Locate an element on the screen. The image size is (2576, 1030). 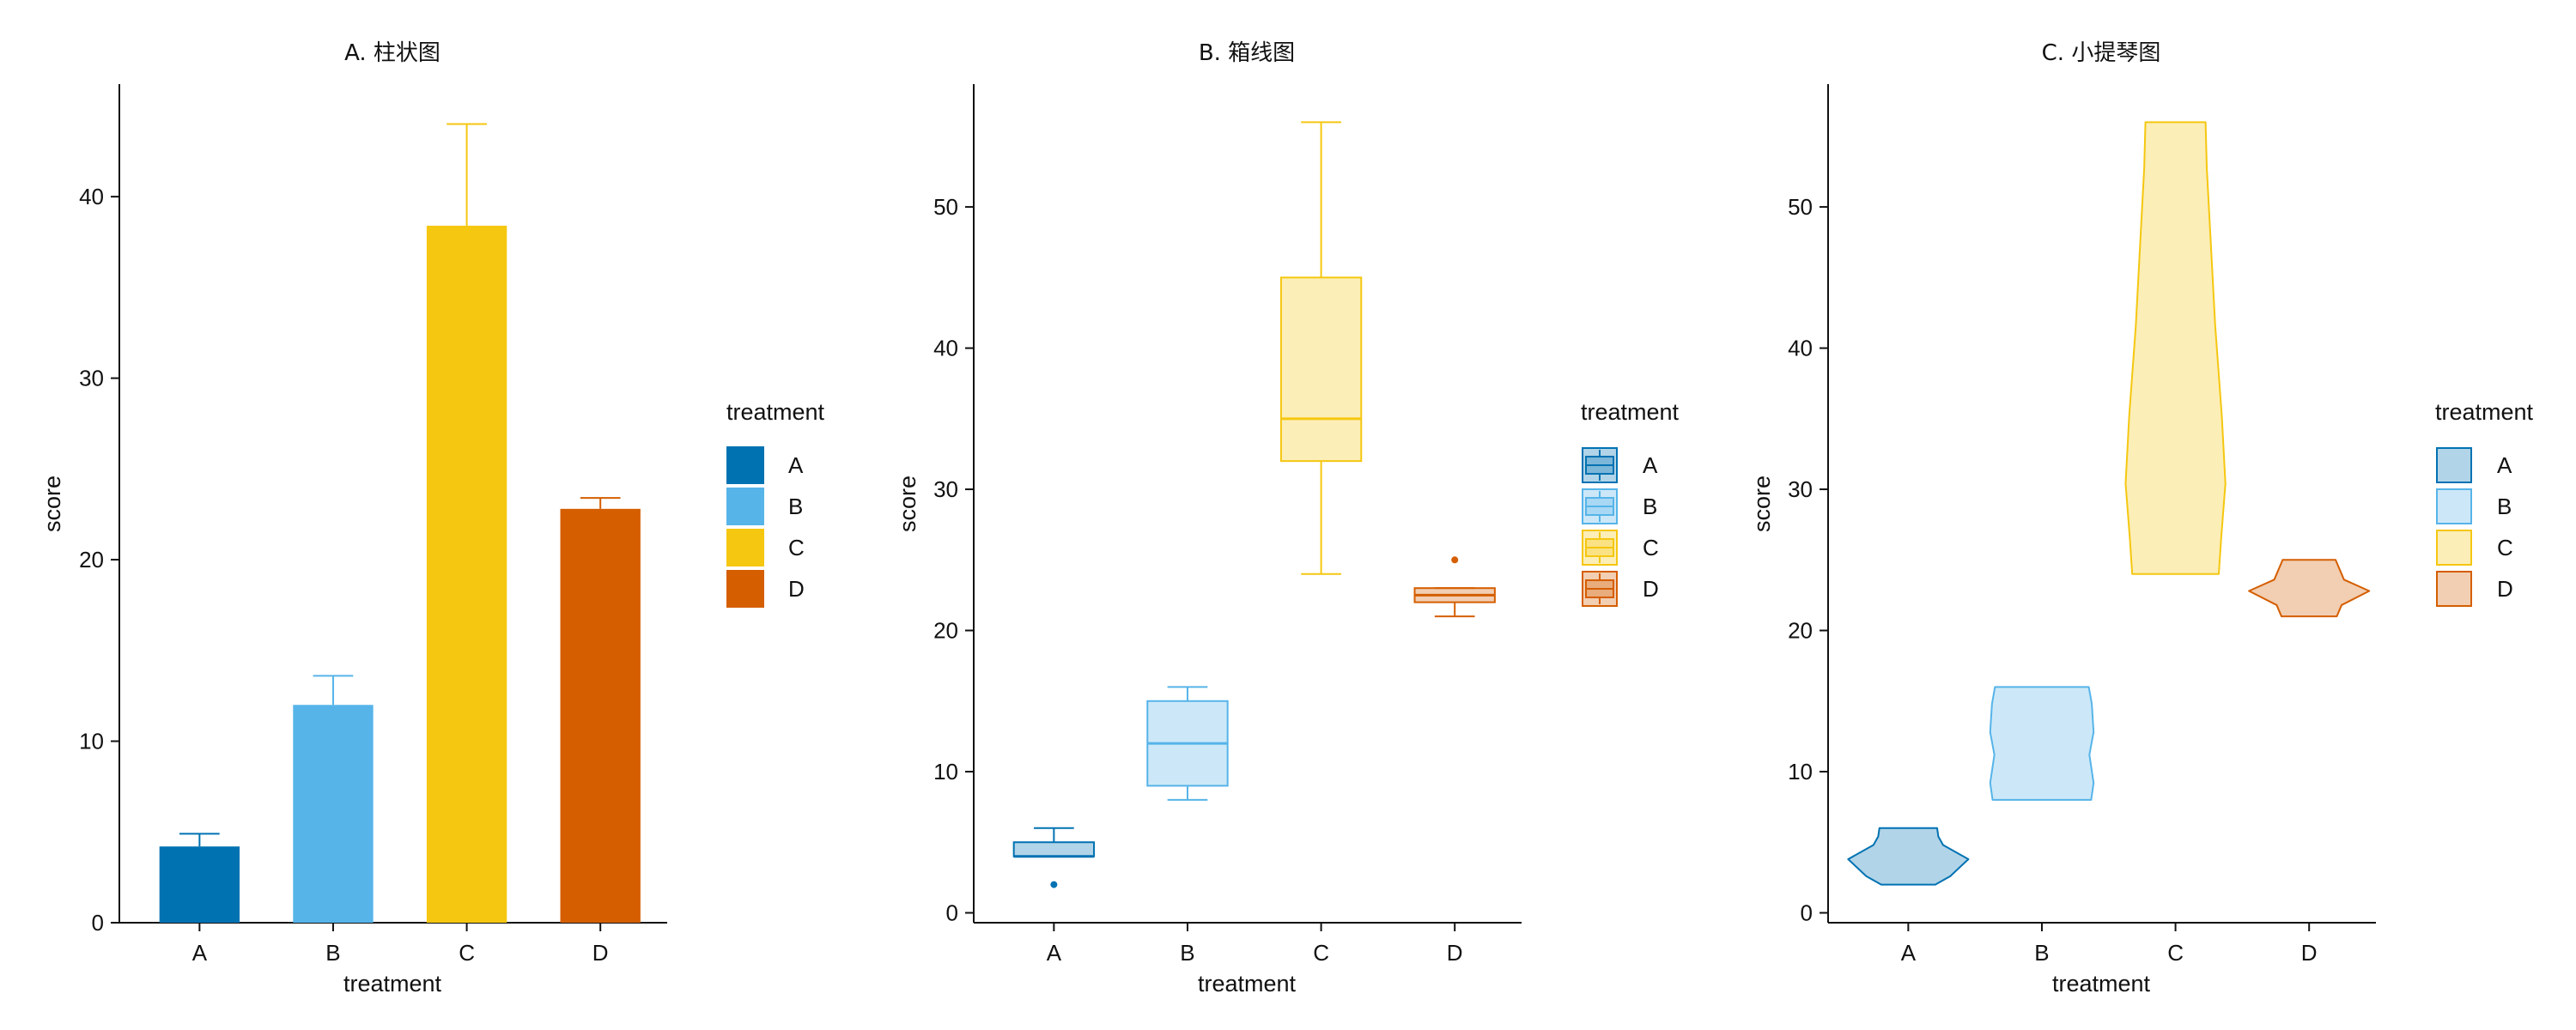
chart-title: A. 柱状图 is located at coordinates (392, 53).